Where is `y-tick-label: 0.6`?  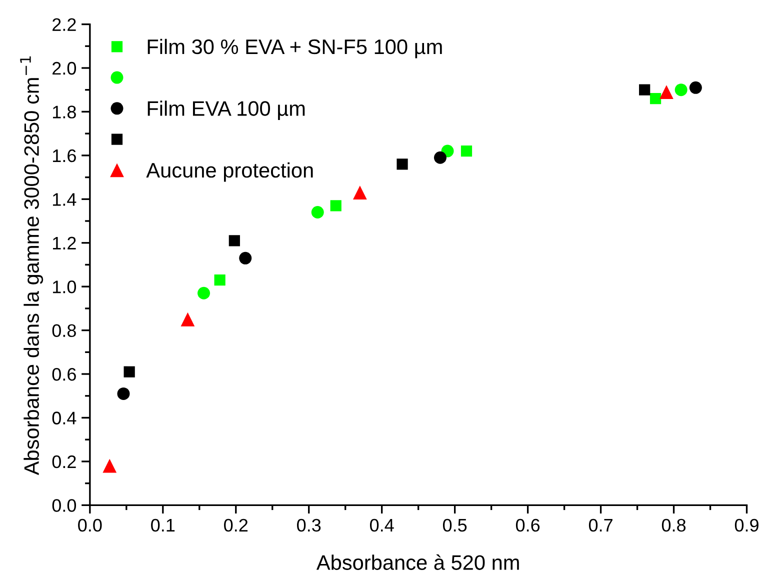
y-tick-label: 0.6 is located at coordinates (64, 374).